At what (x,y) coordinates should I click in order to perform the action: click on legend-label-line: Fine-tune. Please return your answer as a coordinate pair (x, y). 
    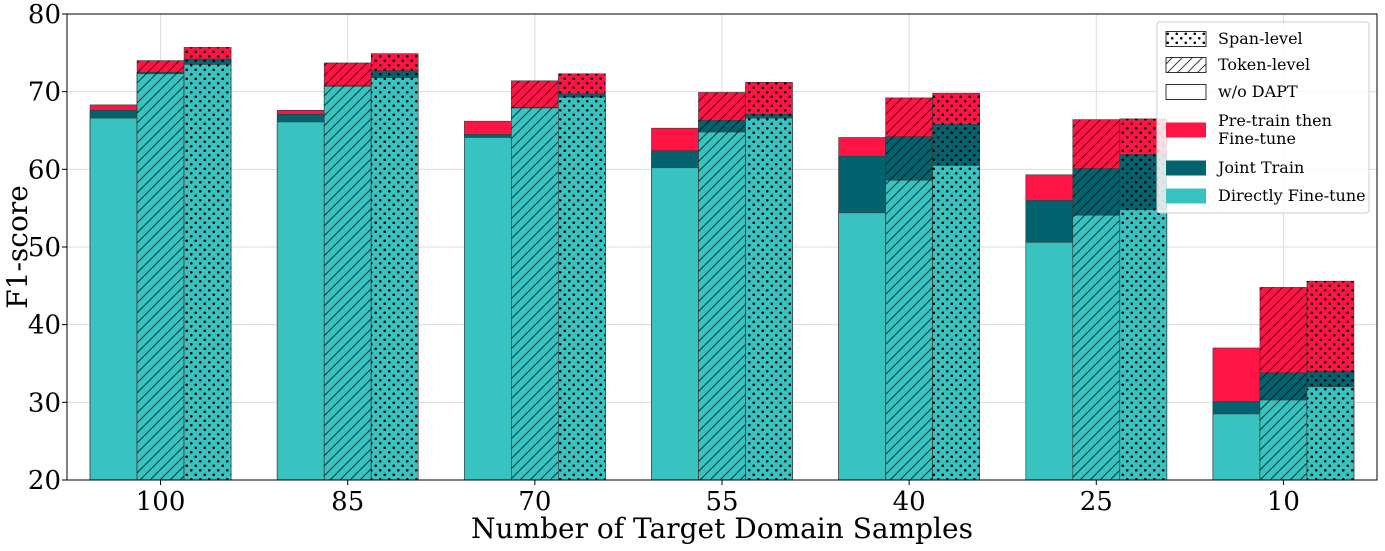
    Looking at the image, I should click on (1257, 138).